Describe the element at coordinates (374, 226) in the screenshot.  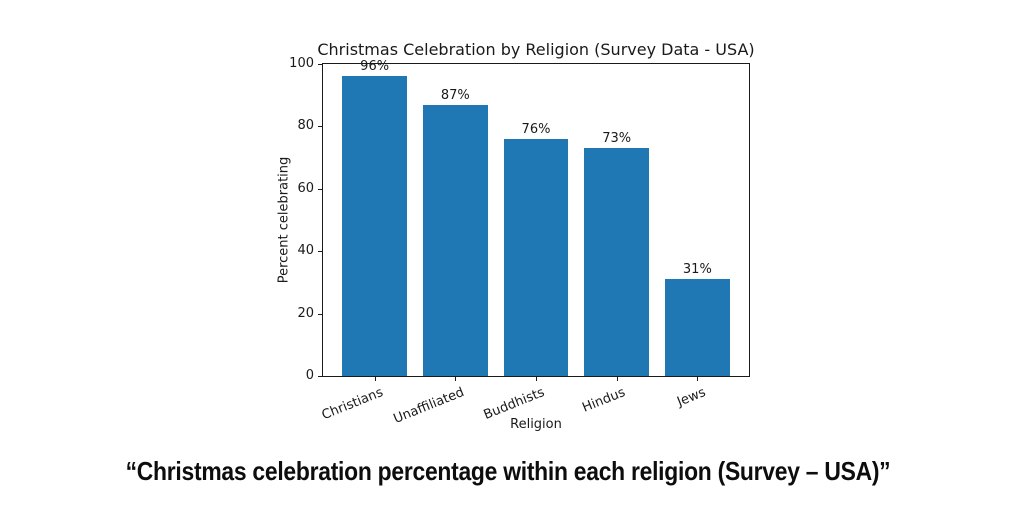
I see `bar-christians` at that location.